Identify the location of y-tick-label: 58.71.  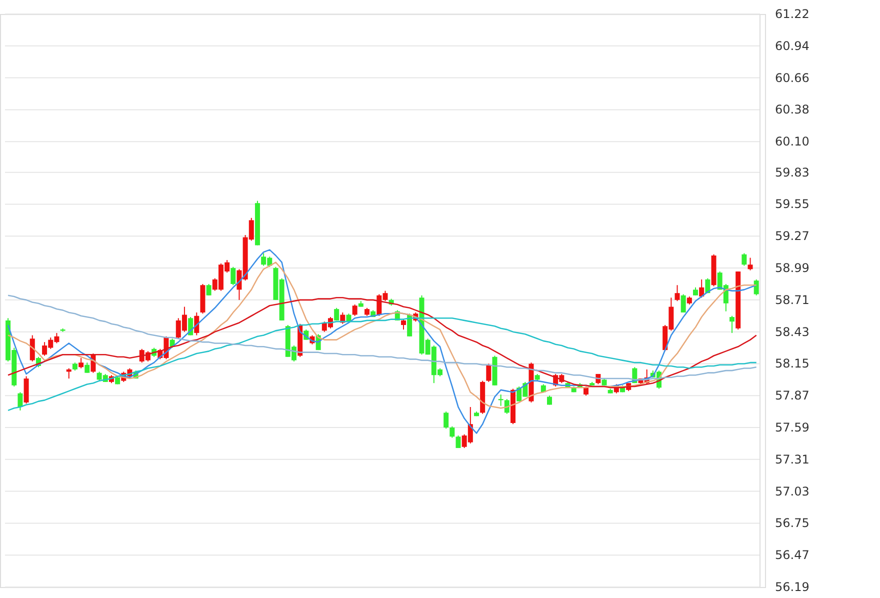
(792, 299).